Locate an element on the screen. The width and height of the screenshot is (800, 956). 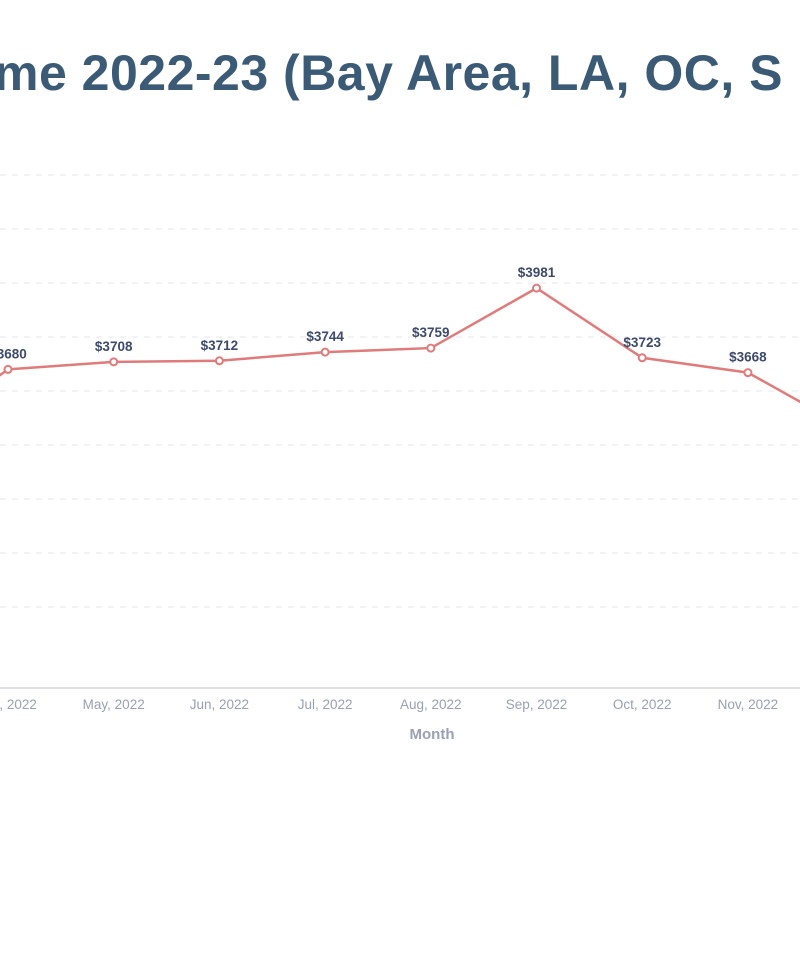
data-label: $3723 is located at coordinates (642, 342).